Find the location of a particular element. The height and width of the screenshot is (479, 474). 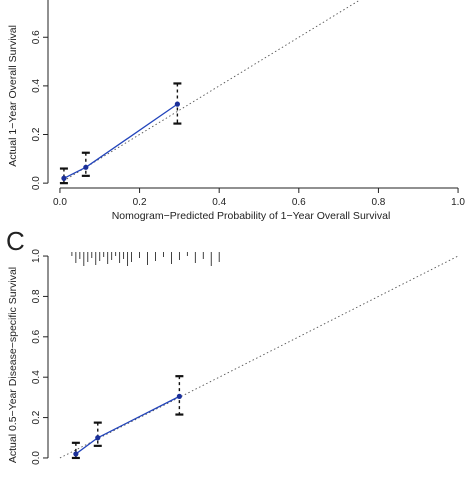

x-tick-label: 0.2 is located at coordinates (140, 202).